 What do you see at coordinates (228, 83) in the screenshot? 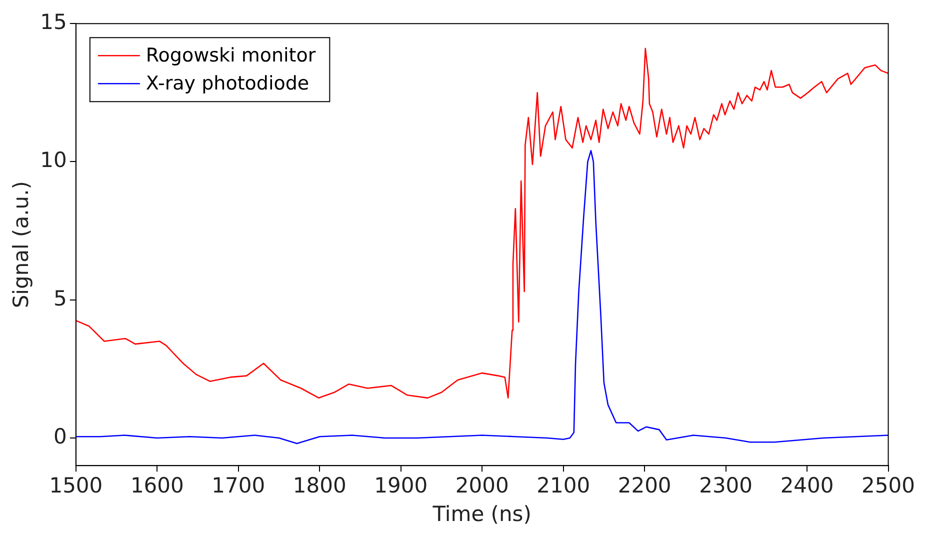
I see `legend-label: X-ray photodiode` at bounding box center [228, 83].